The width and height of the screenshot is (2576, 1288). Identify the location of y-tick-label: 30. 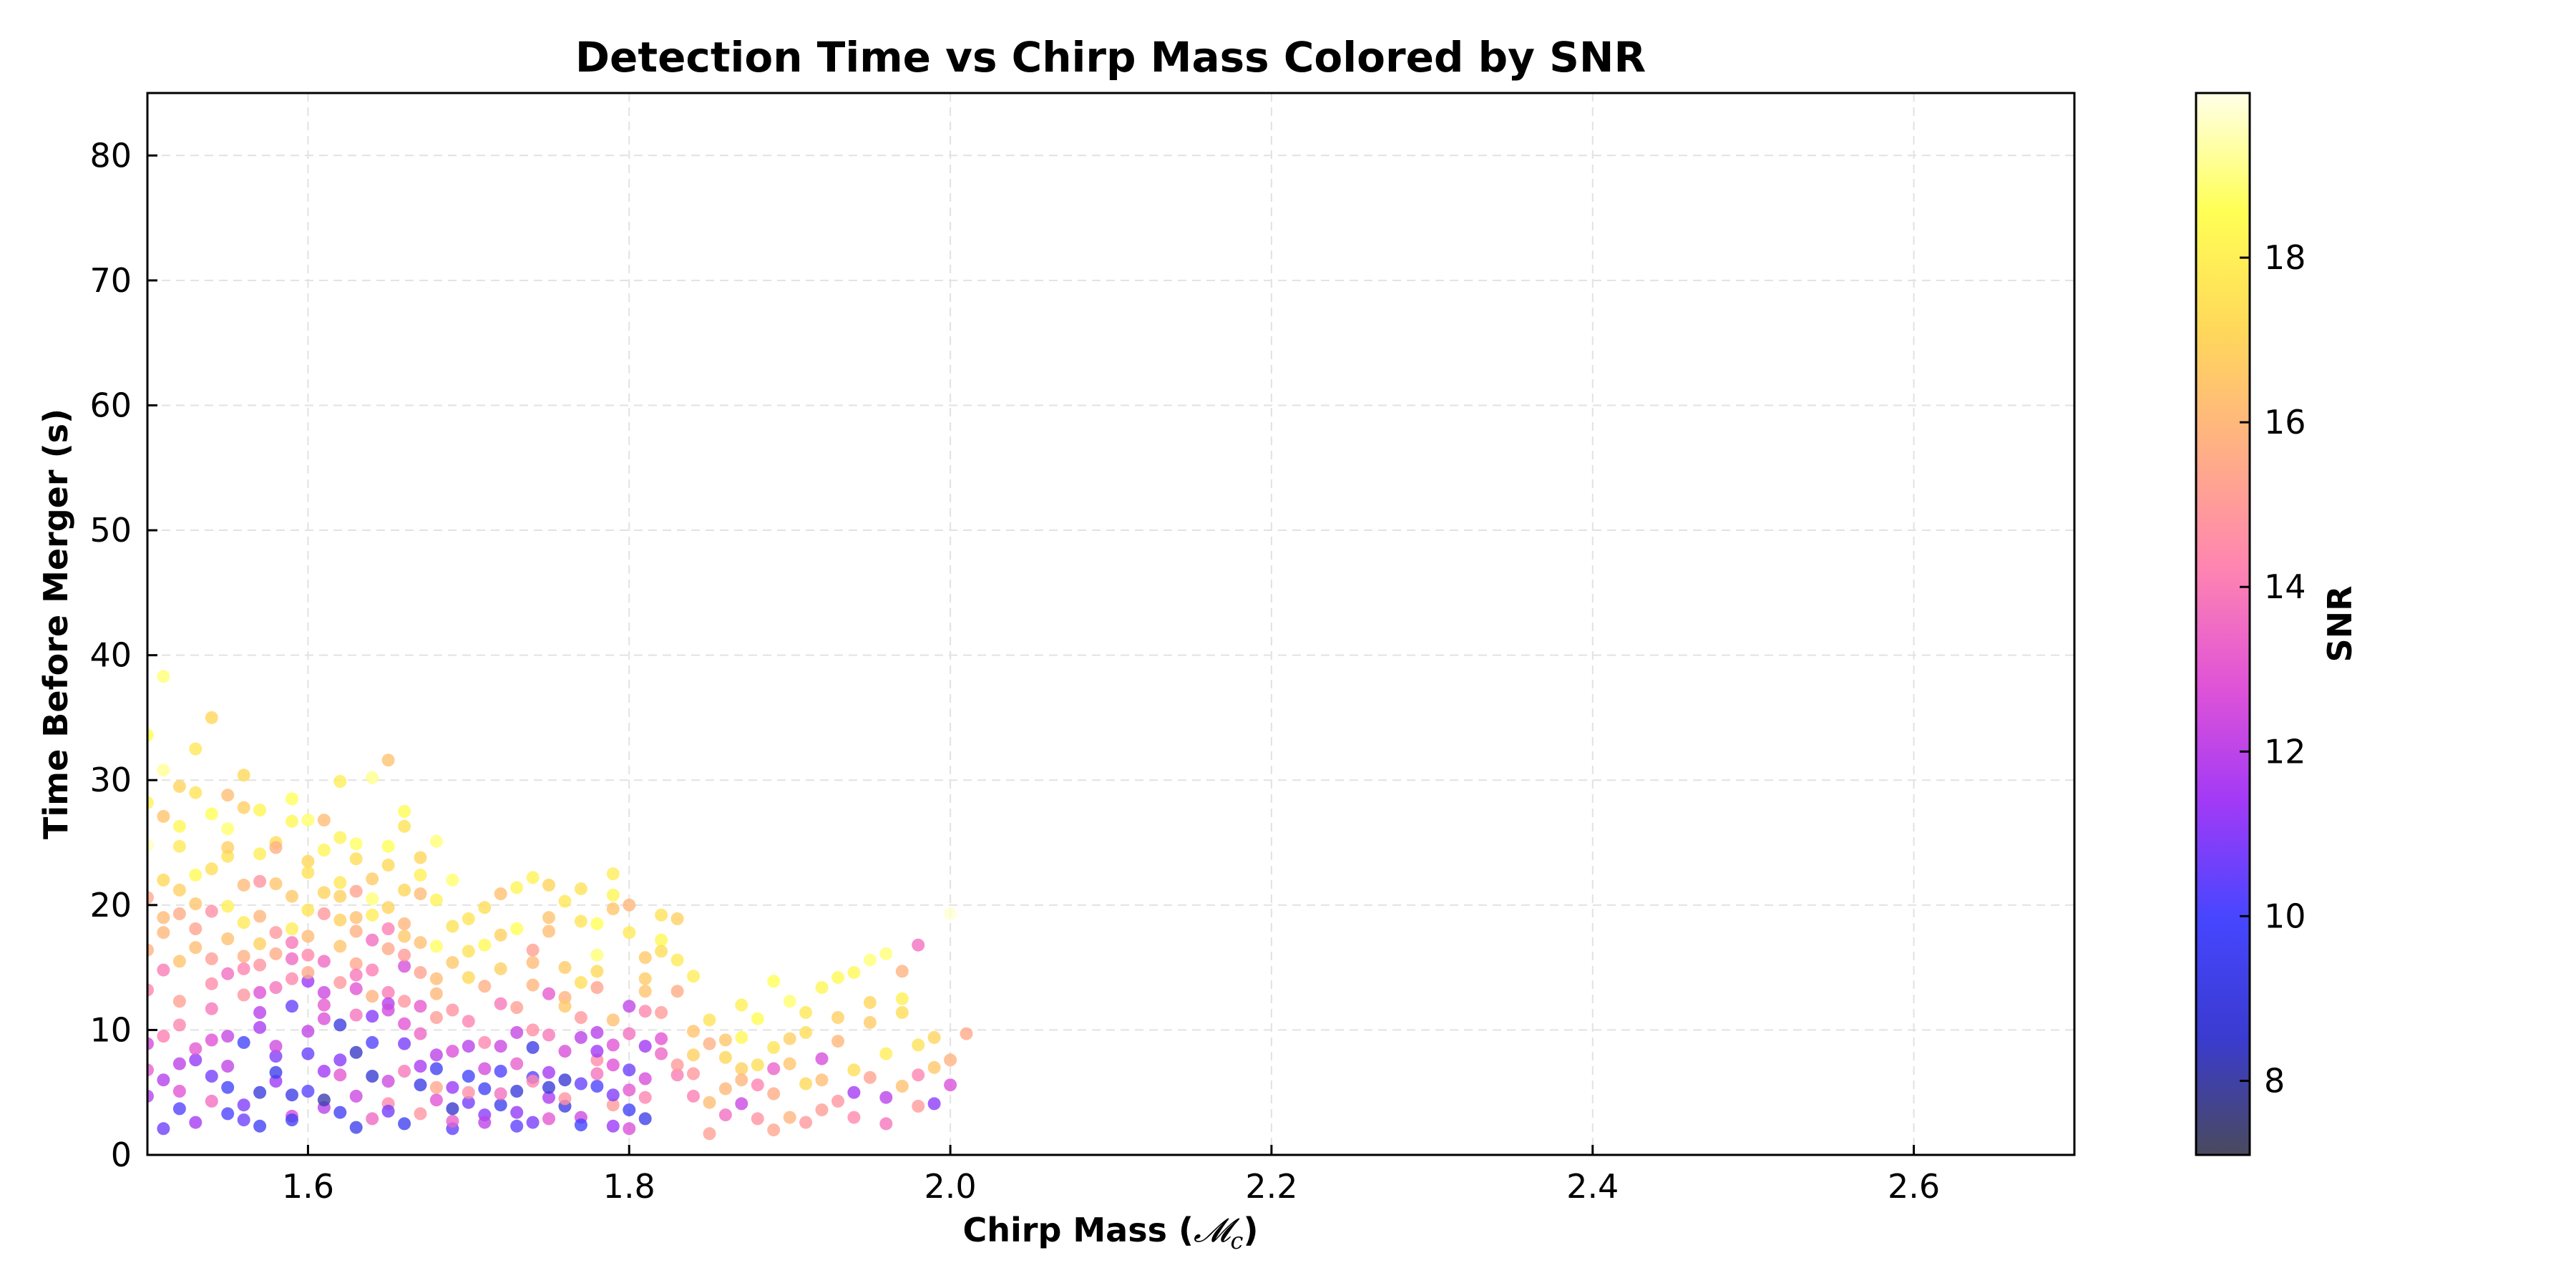
(110, 780).